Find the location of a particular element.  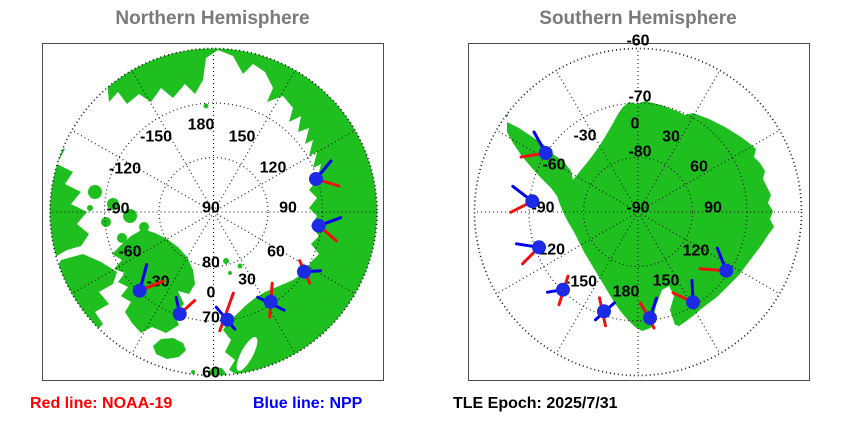

south-map-title: Southern Hemisphere is located at coordinates (638, 18).